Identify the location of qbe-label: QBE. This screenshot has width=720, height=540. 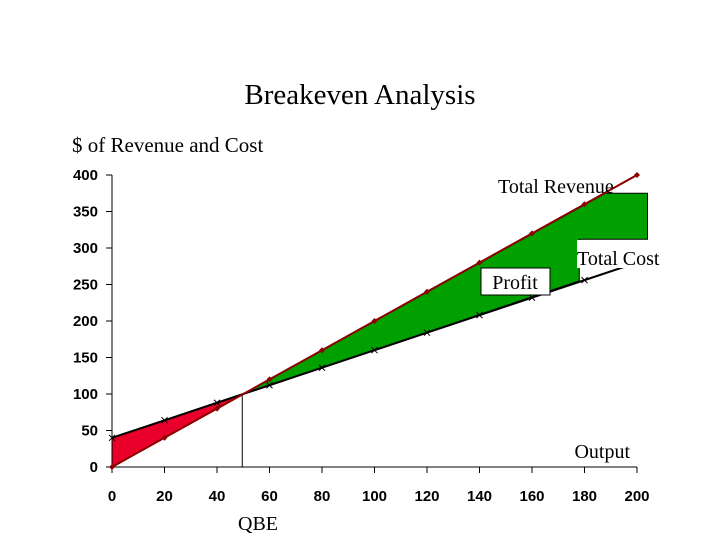
(258, 524).